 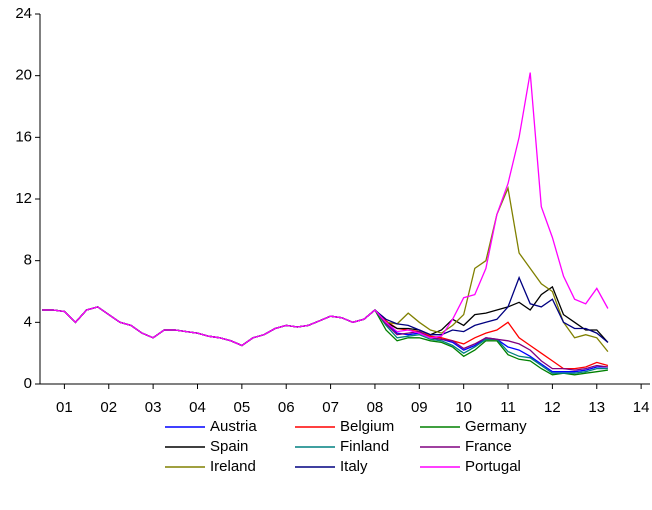 I want to click on x-tick-label: 04, so click(x=197, y=407).